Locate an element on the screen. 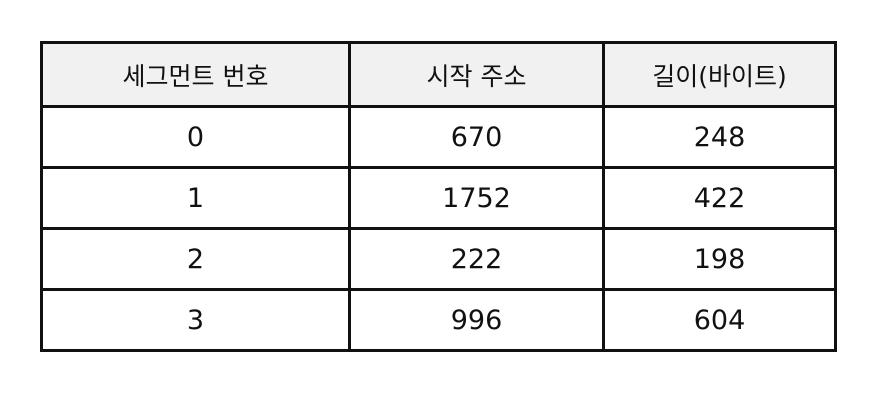 The height and width of the screenshot is (410, 889). table-row: 3 996 604 is located at coordinates (438, 320).